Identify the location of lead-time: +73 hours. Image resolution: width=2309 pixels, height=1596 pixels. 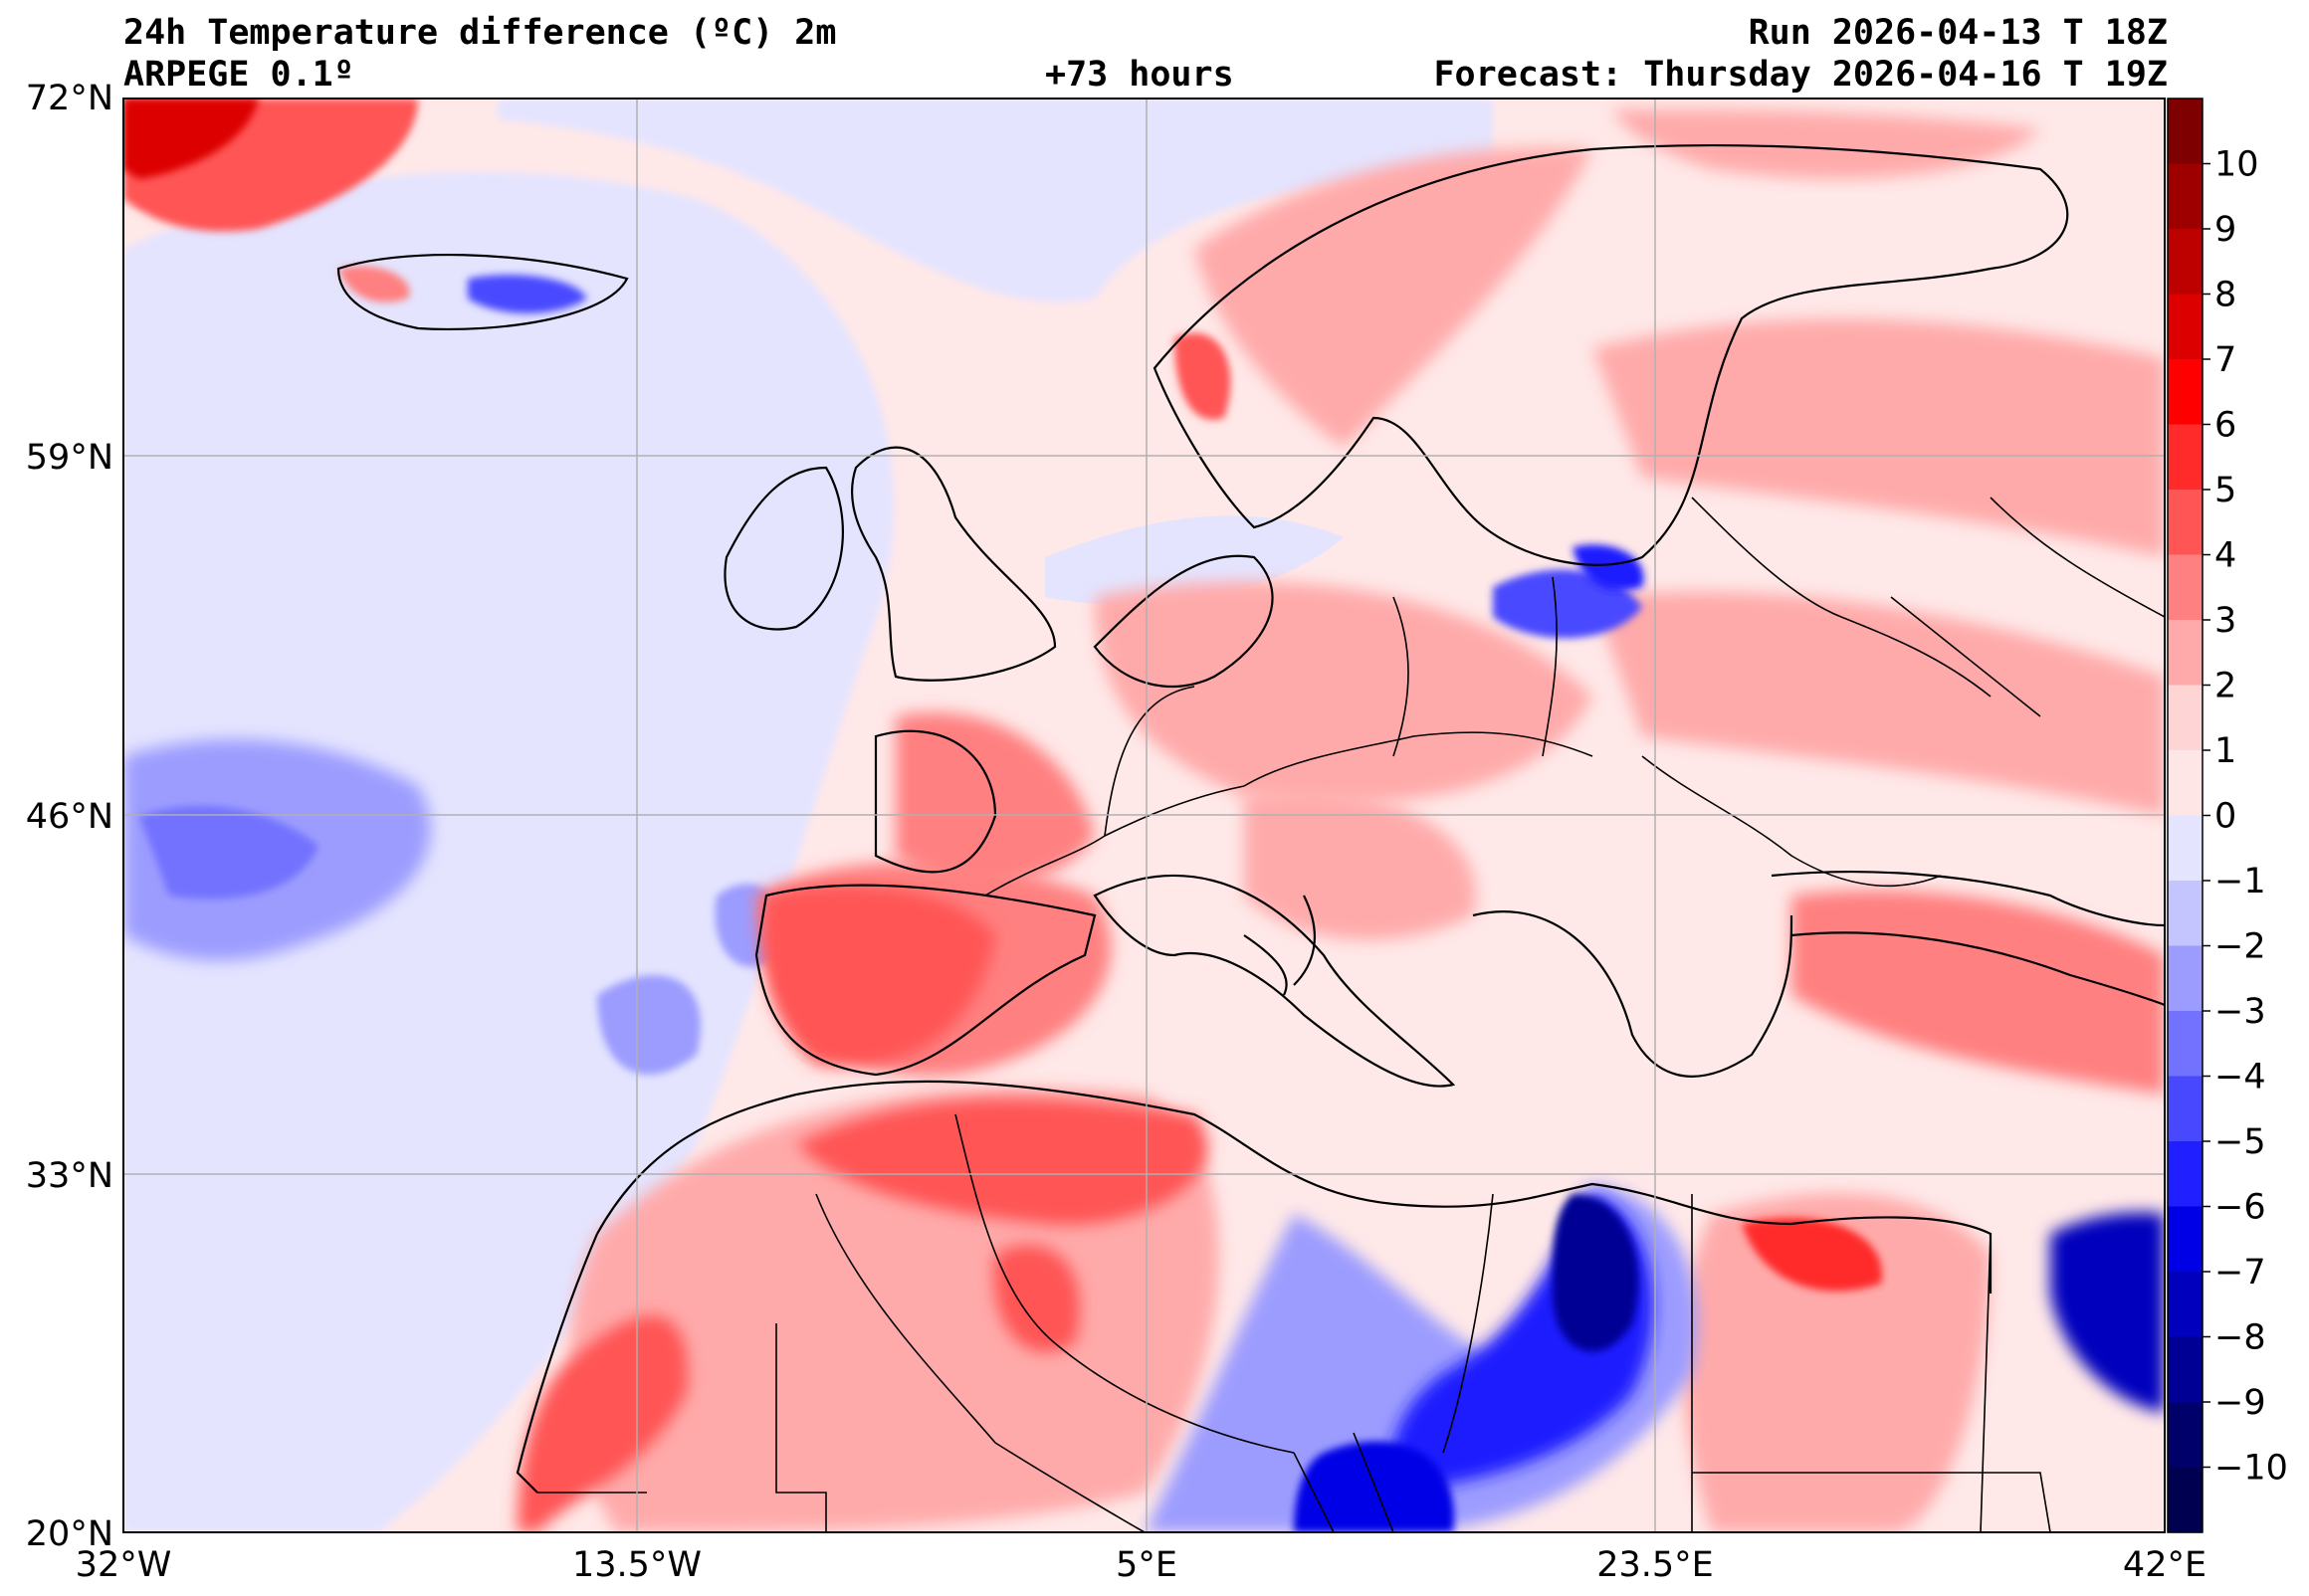
(1139, 75).